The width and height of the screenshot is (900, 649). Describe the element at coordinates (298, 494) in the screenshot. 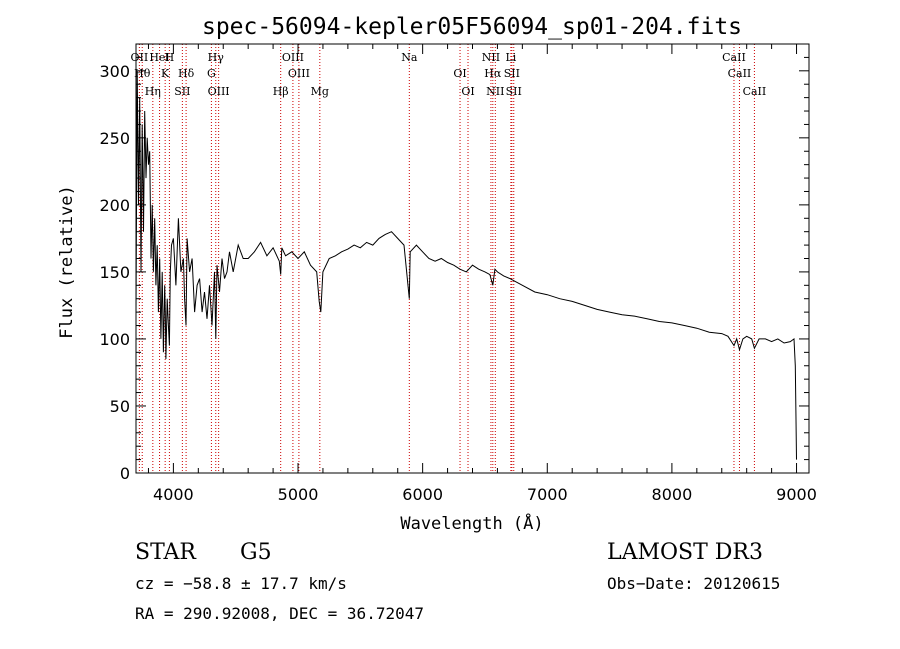

I see `x-tick-label: 5000` at that location.